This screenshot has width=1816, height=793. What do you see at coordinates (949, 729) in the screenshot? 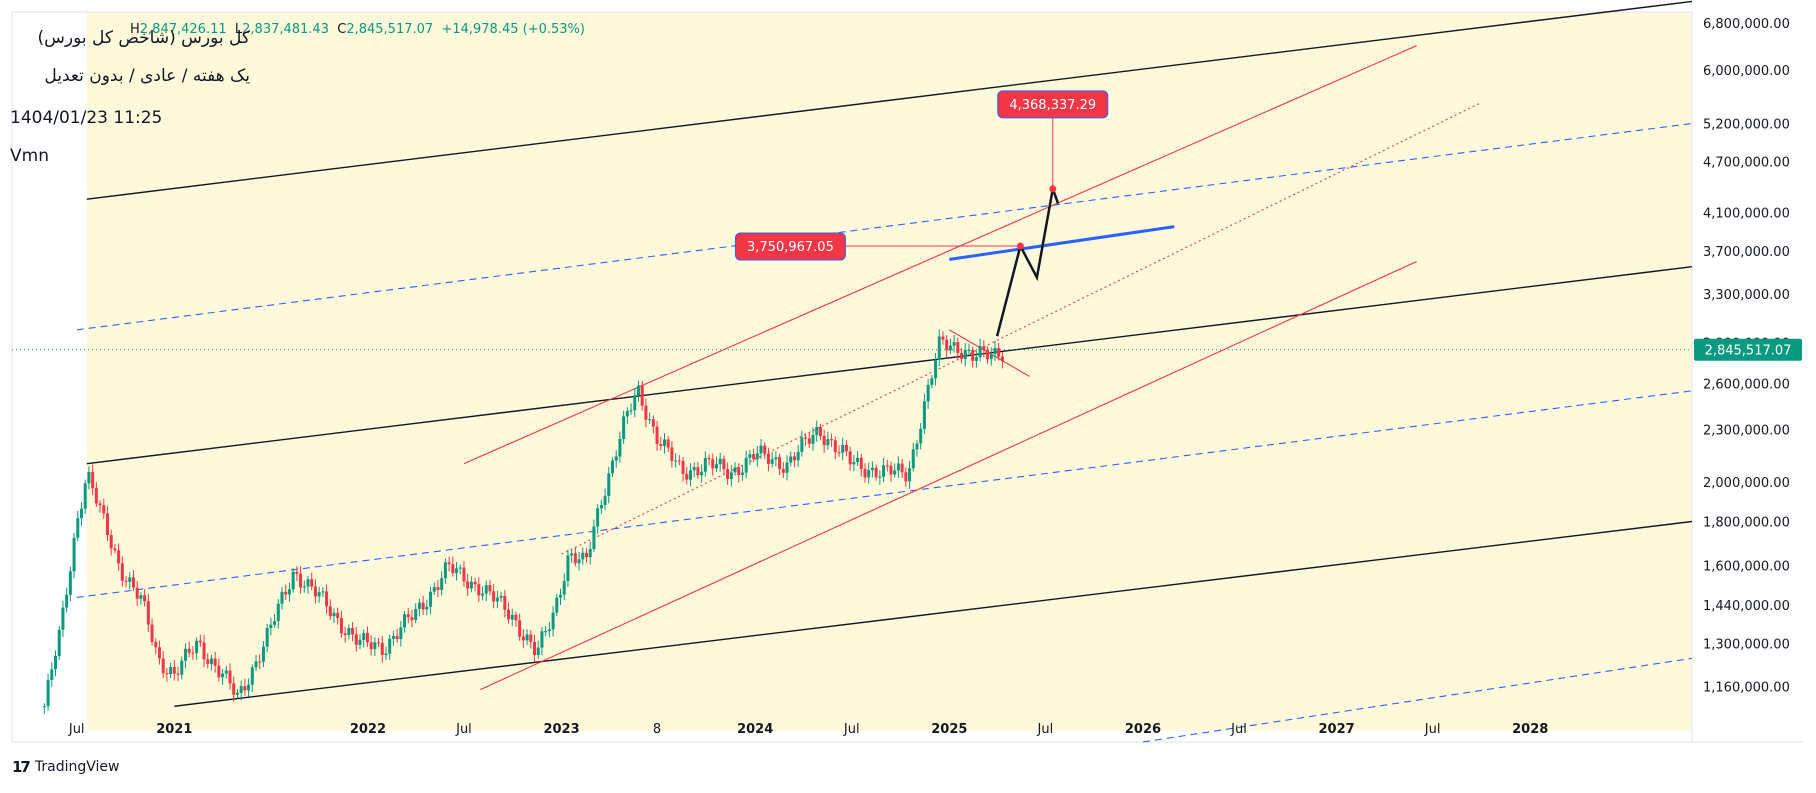
I see `time-tick-label: 2025` at bounding box center [949, 729].